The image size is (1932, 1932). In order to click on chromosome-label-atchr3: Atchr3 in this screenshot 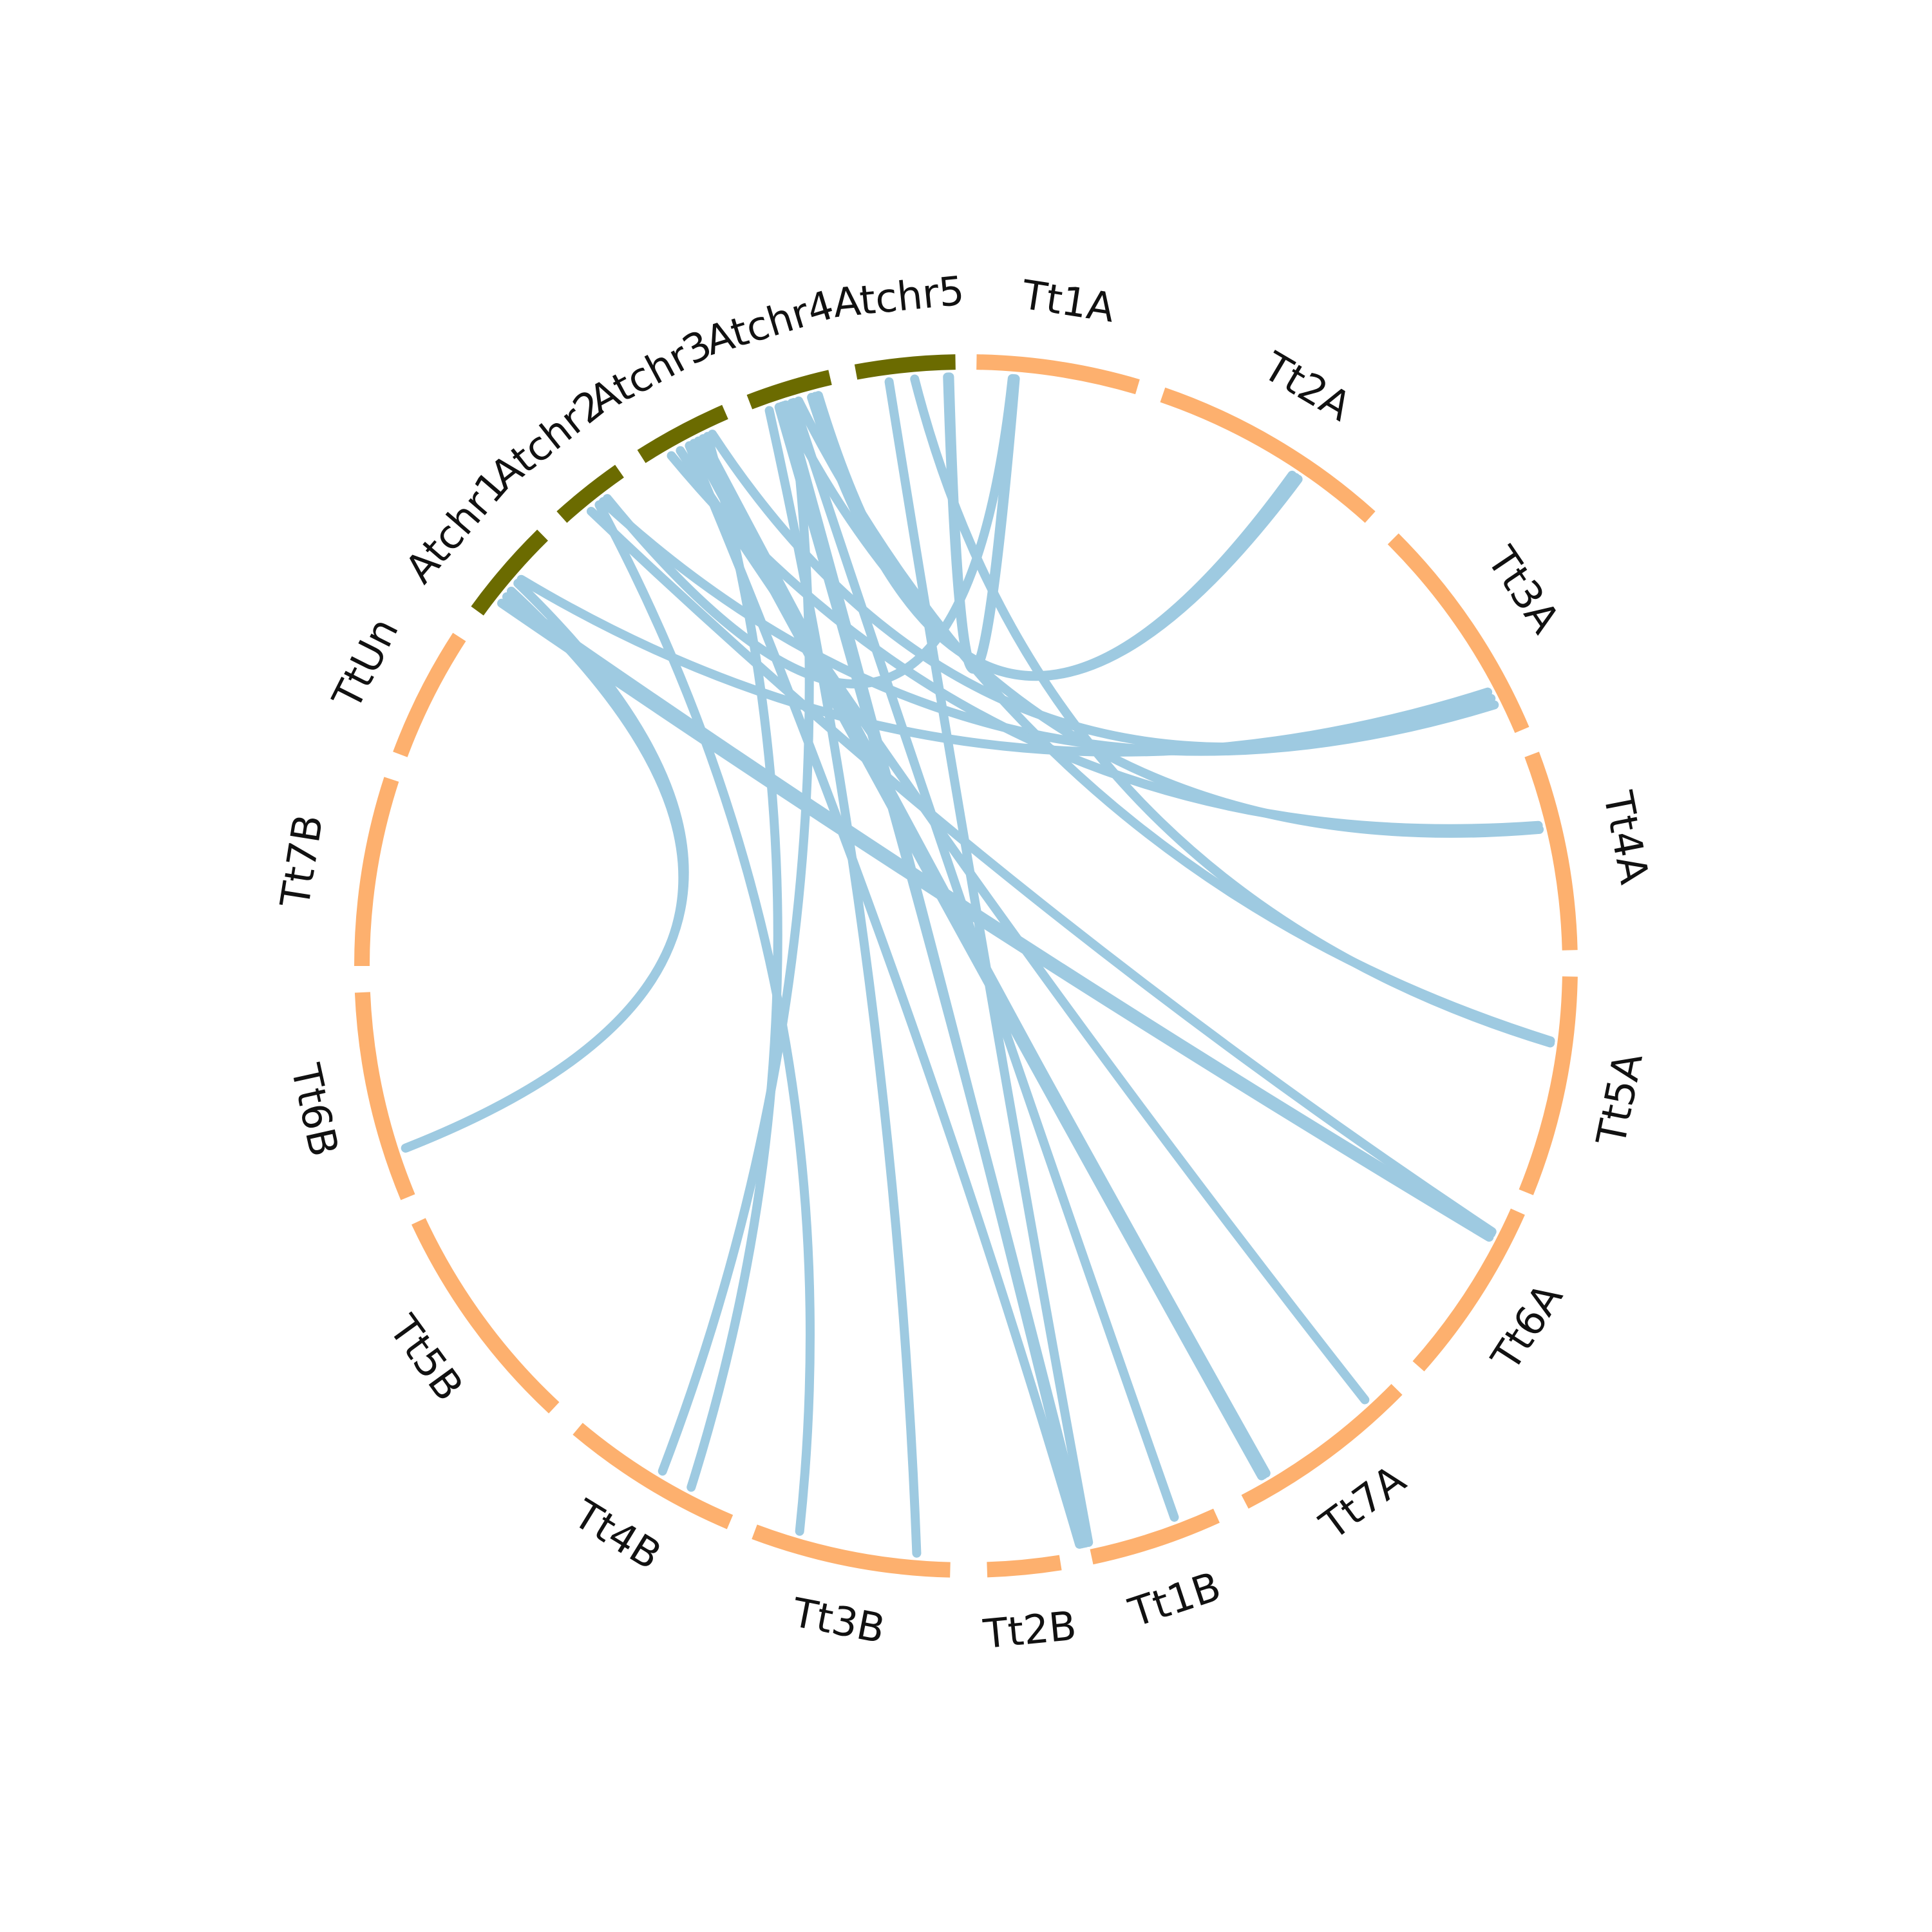, I will do `click(651, 372)`.